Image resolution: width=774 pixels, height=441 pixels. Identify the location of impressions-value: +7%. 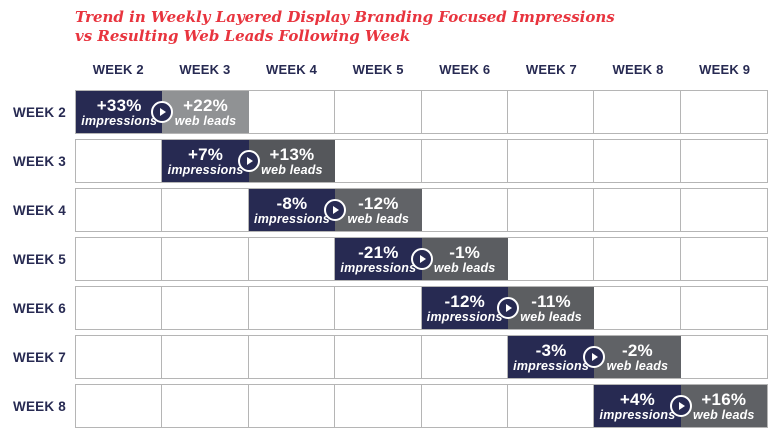
(206, 154).